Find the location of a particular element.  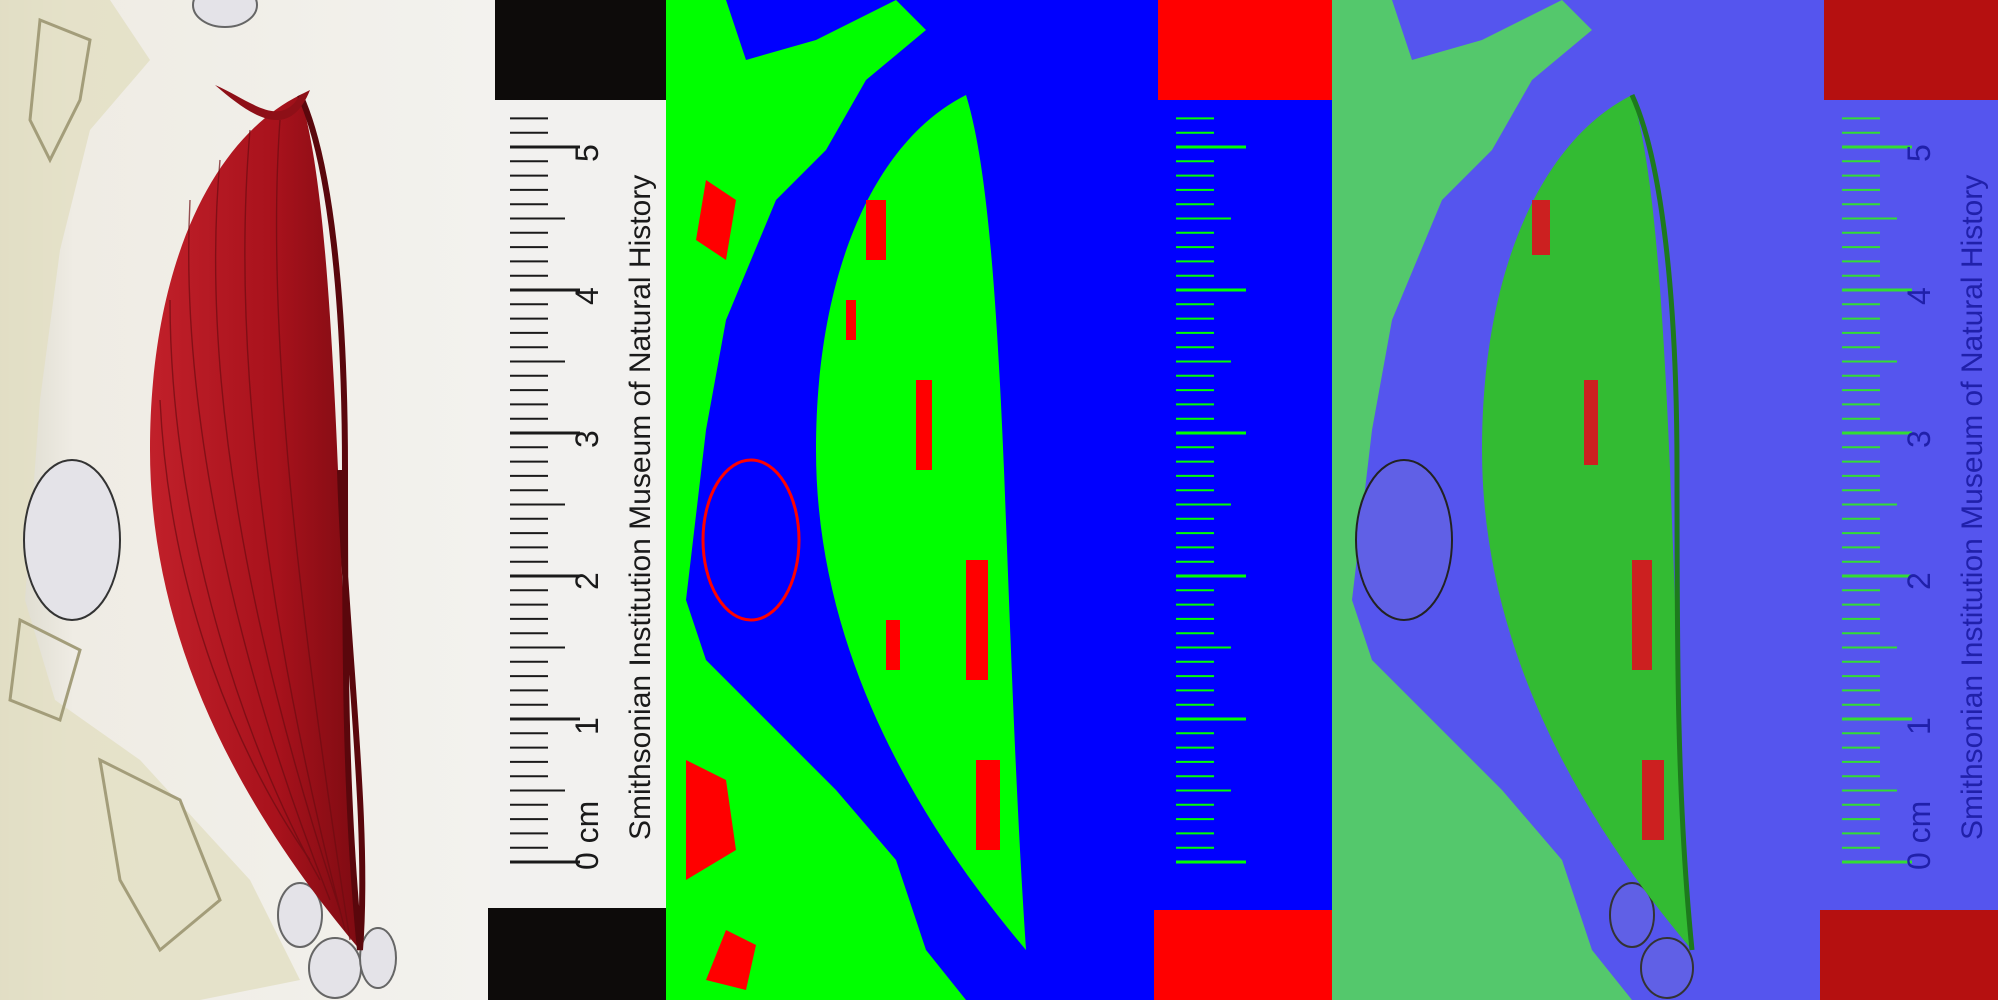

overlay-specimen is located at coordinates (1587, 522).